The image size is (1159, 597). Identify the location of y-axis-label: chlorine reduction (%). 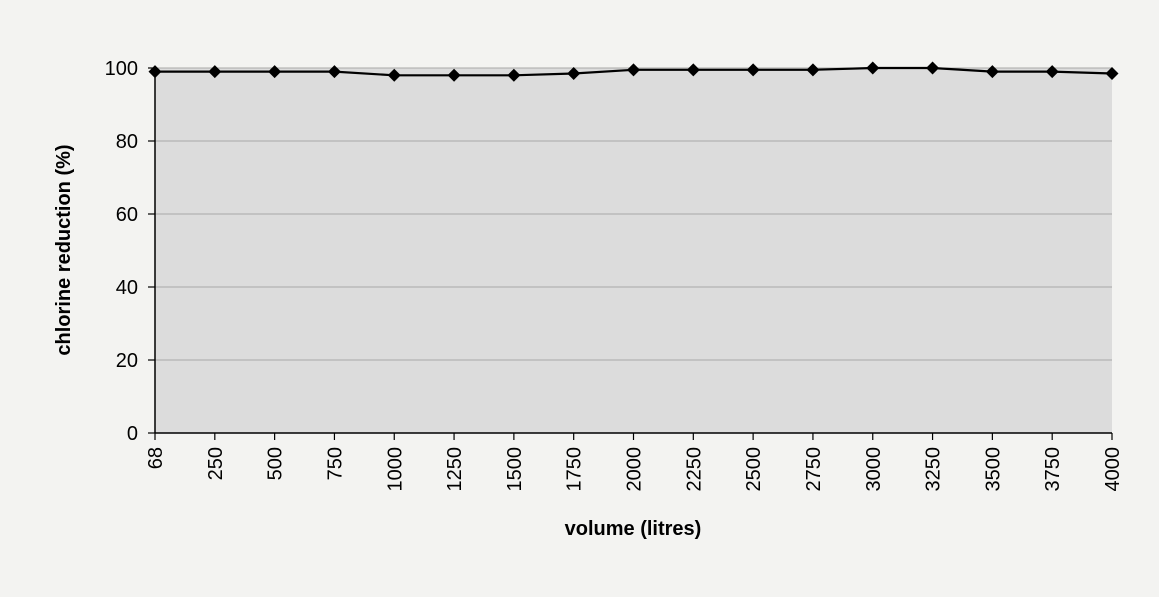
(64, 249).